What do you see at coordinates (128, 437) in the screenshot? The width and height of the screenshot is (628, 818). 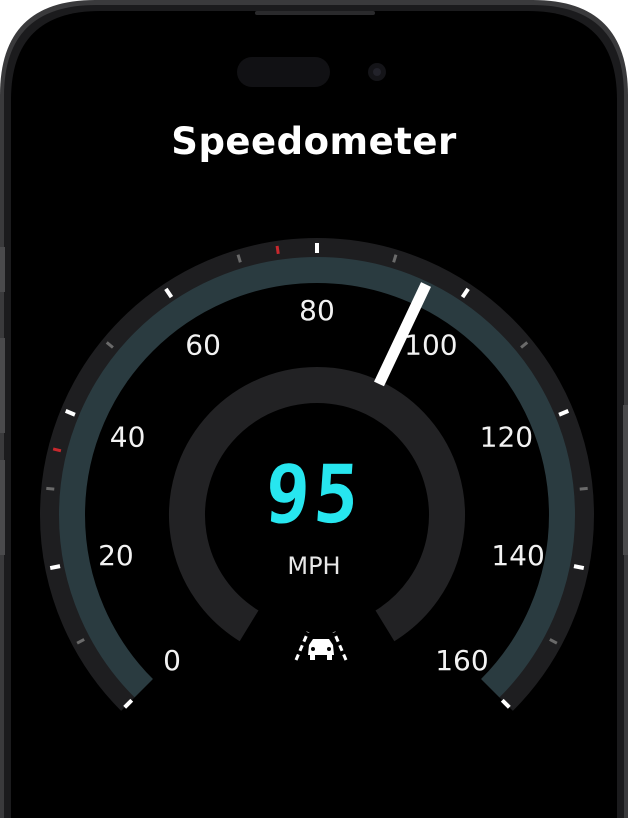 I see `scale-label: 40` at bounding box center [128, 437].